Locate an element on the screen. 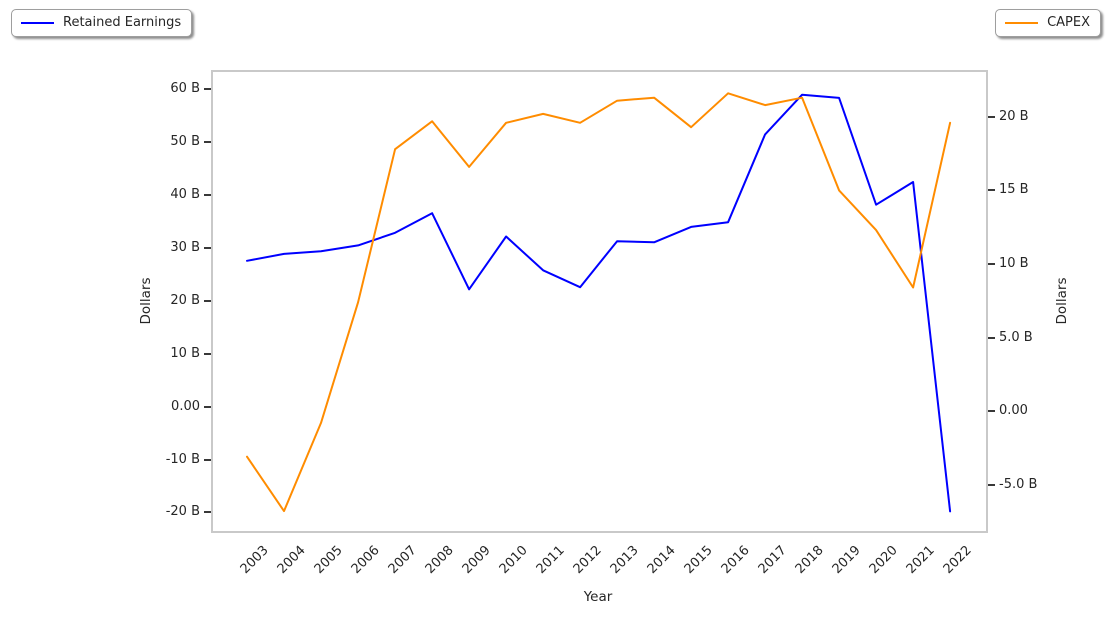 This screenshot has width=1109, height=618. right-tick-label: 15 B is located at coordinates (1014, 190).